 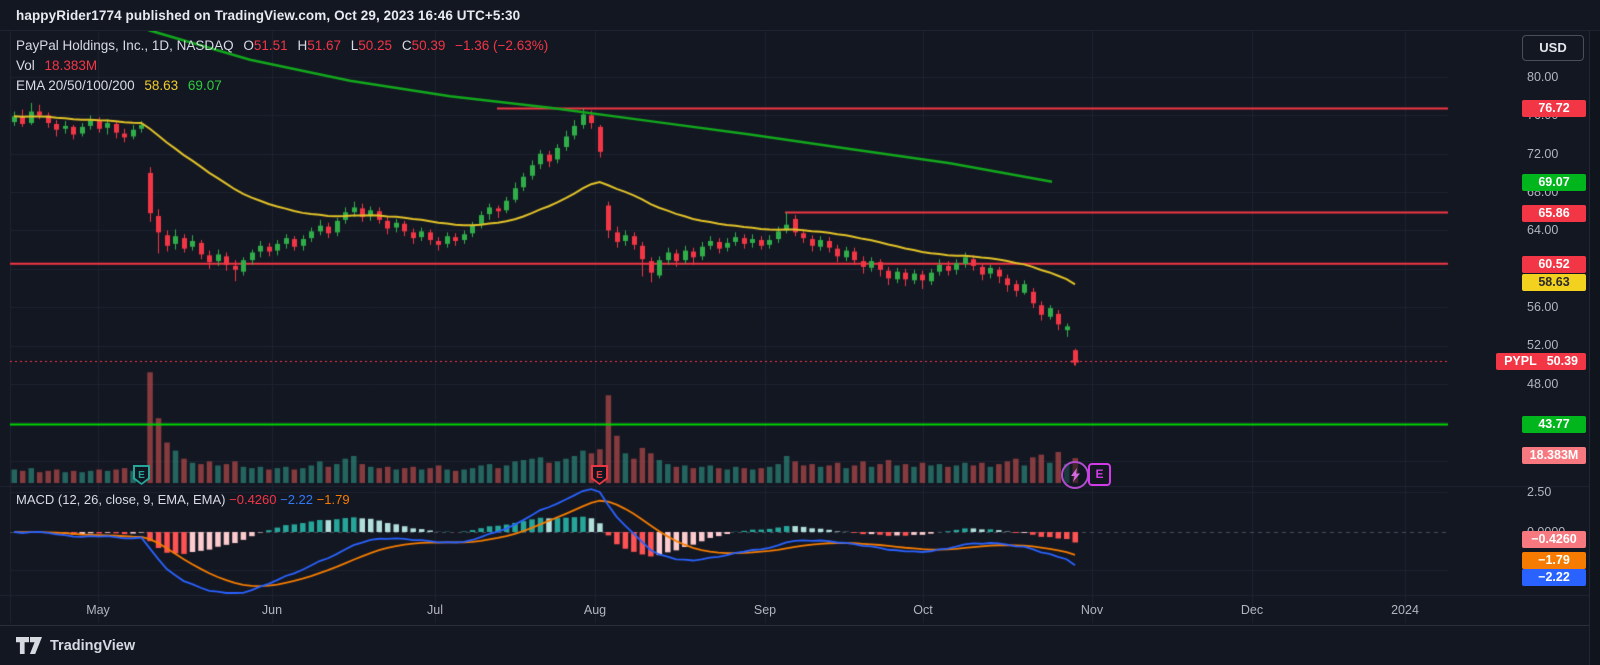 I want to click on support-price-label-4377: 43.77, so click(x=1554, y=424).